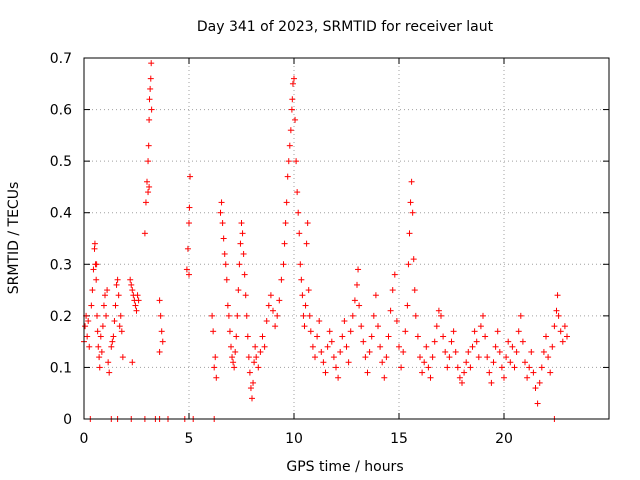 This screenshot has height=480, width=640. What do you see at coordinates (61, 162) in the screenshot?
I see `y-tick-label: 0.5` at bounding box center [61, 162].